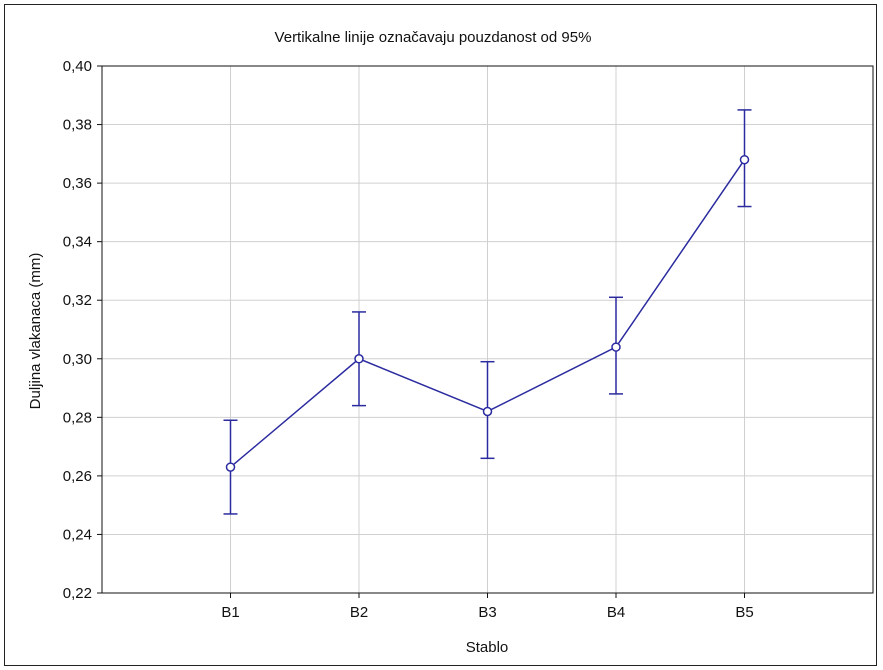 The height and width of the screenshot is (670, 883). What do you see at coordinates (35, 331) in the screenshot?
I see `y-axis-title: Duljina vlakanaca (mm)` at bounding box center [35, 331].